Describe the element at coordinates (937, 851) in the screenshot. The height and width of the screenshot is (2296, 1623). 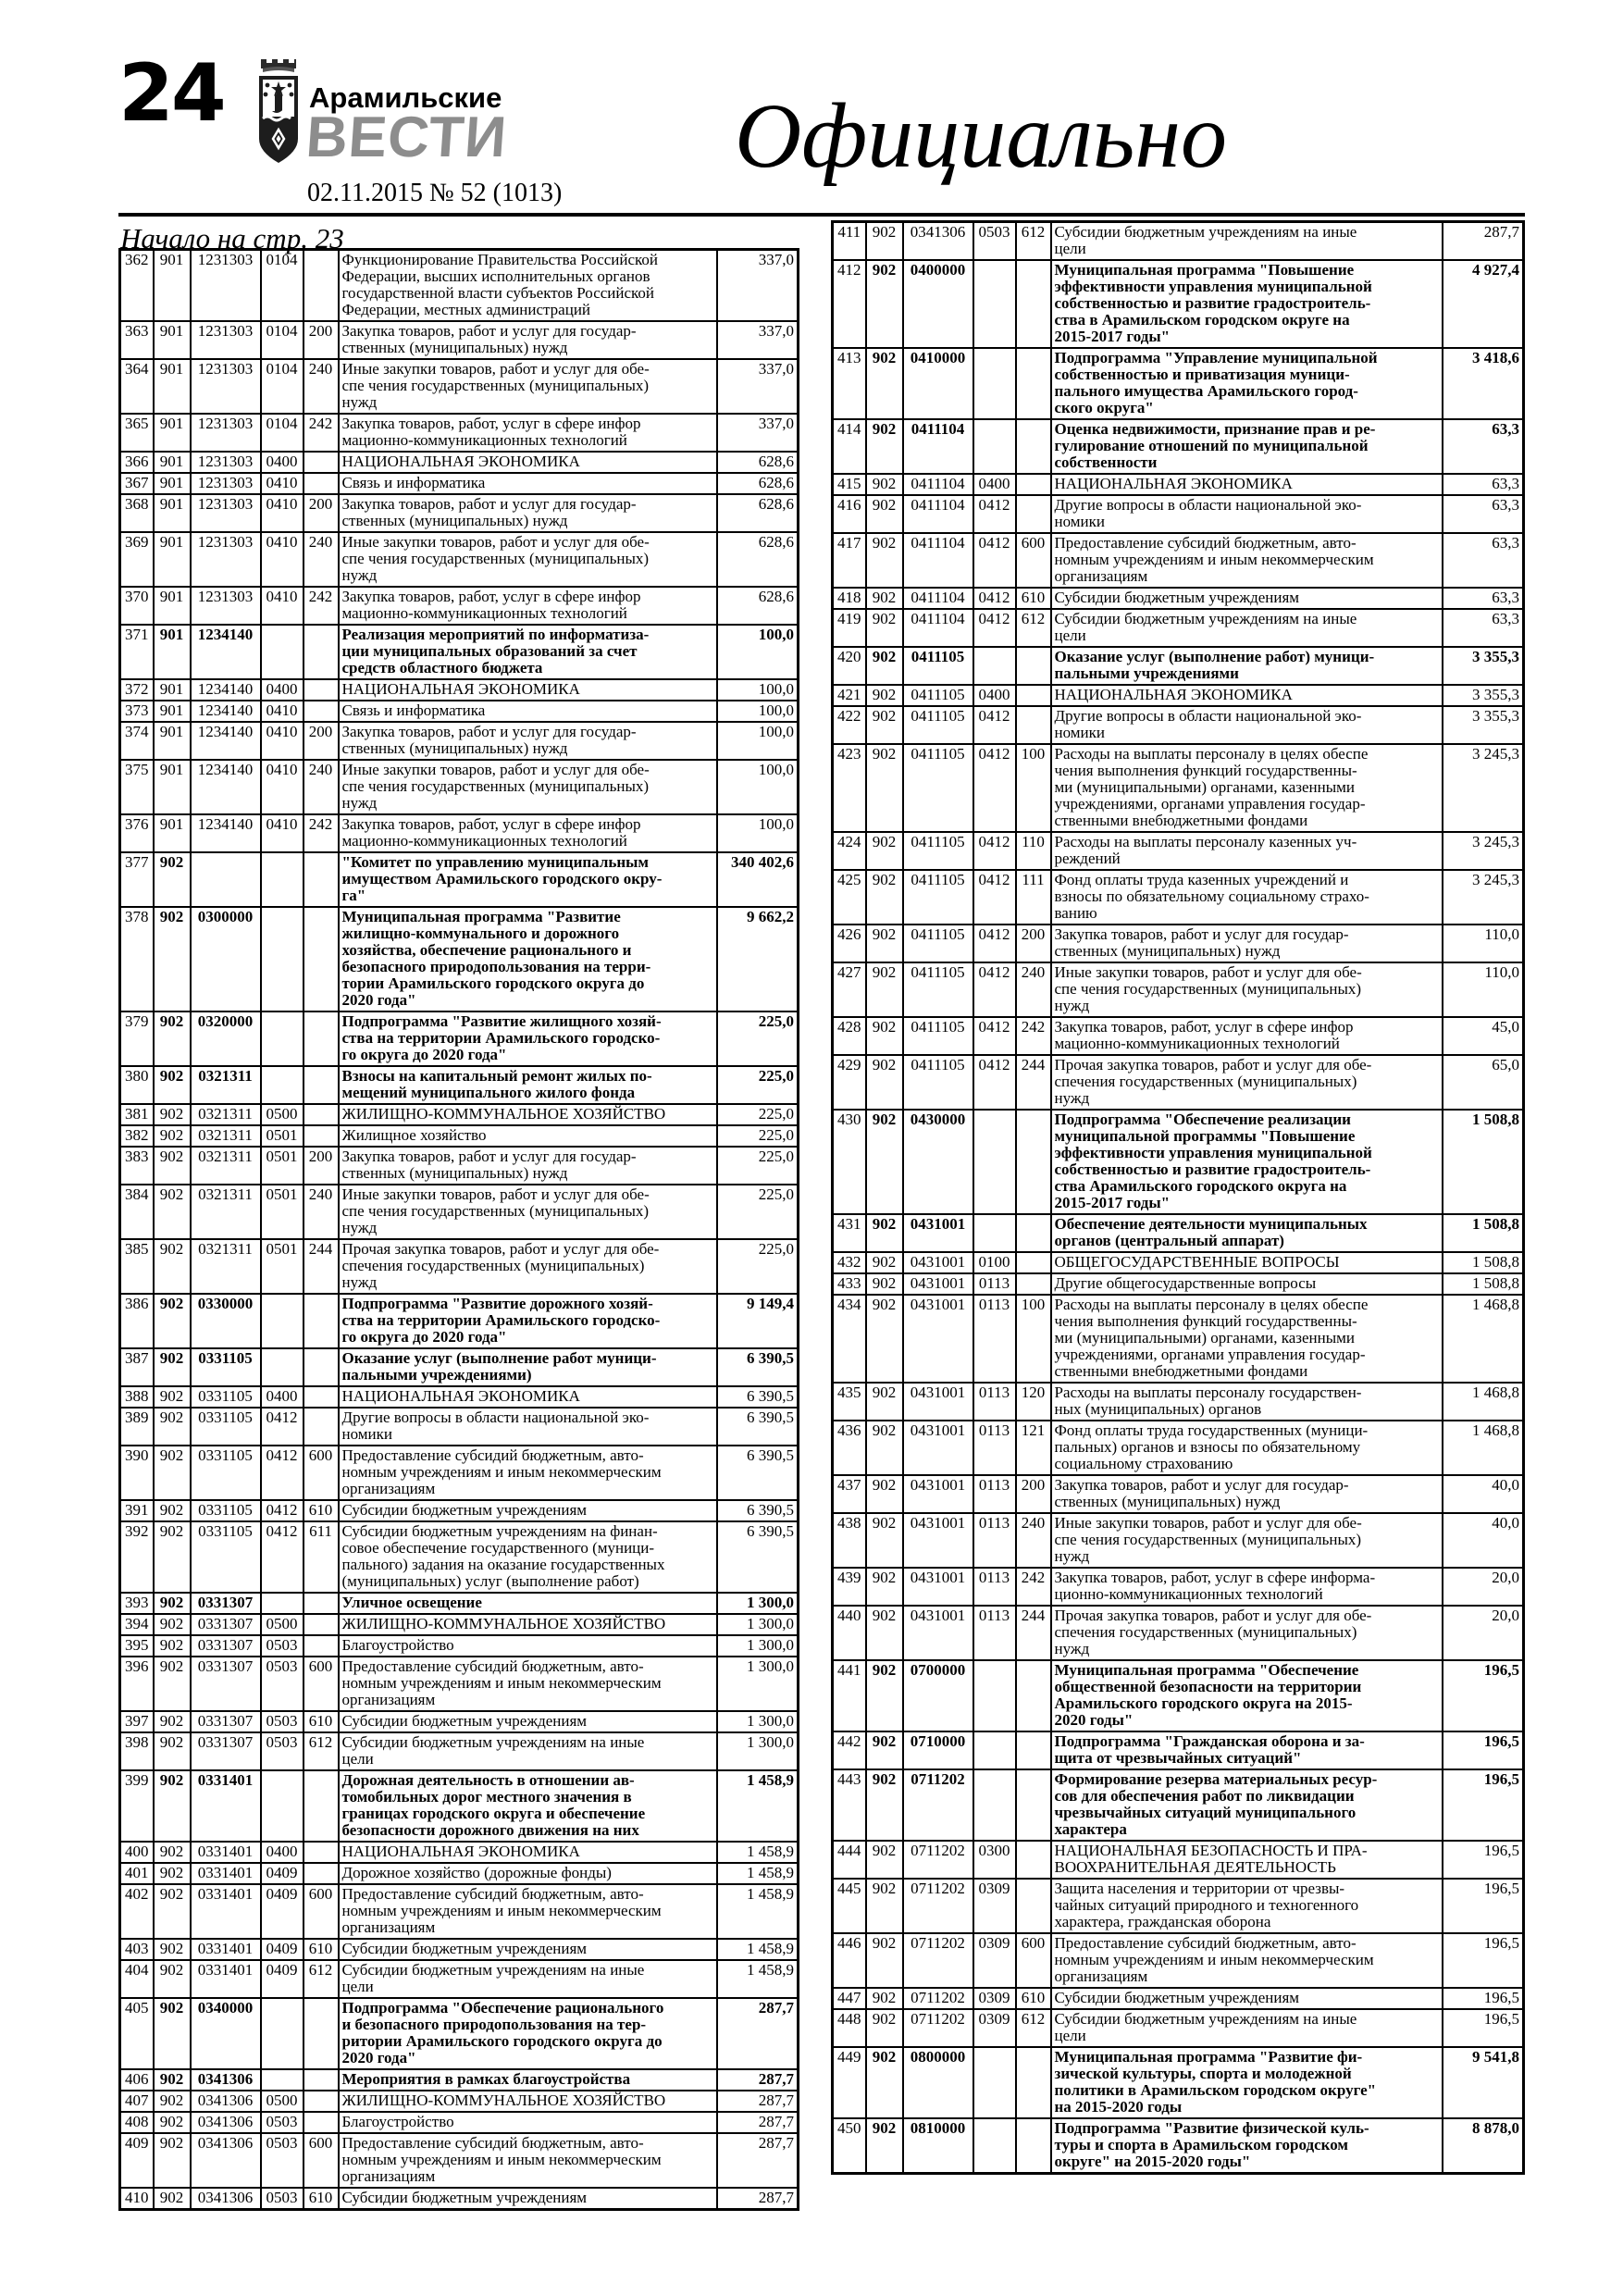
I see `cell-code: 0411105` at that location.